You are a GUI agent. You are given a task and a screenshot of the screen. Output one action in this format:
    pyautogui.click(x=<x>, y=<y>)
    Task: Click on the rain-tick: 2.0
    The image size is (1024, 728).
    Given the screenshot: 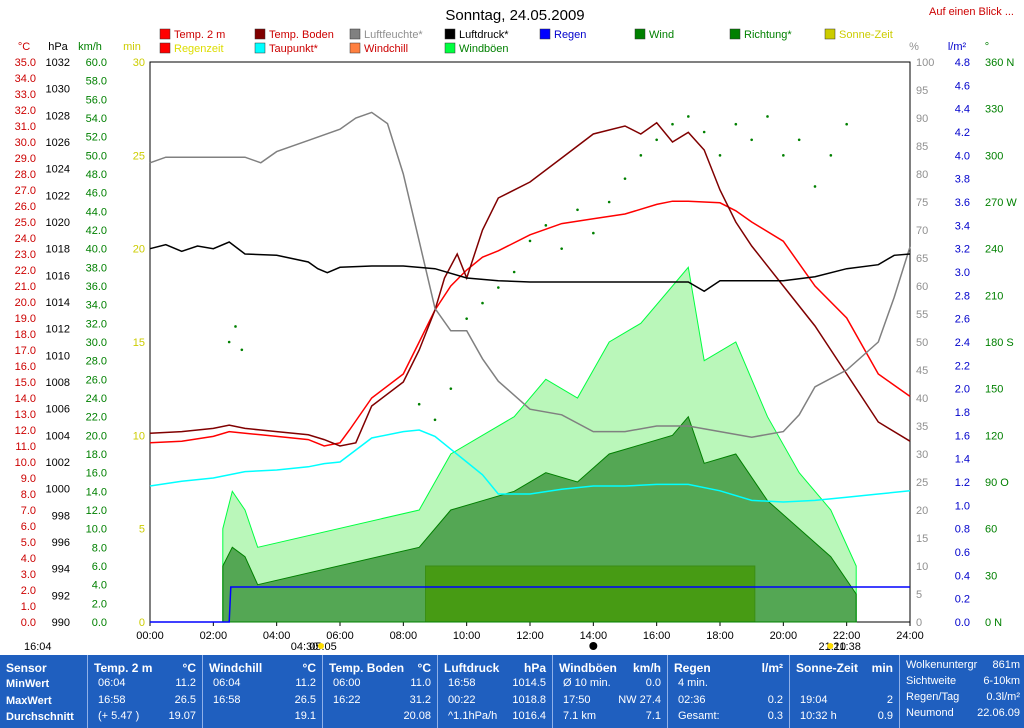 What is the action you would take?
    pyautogui.click(x=962, y=390)
    